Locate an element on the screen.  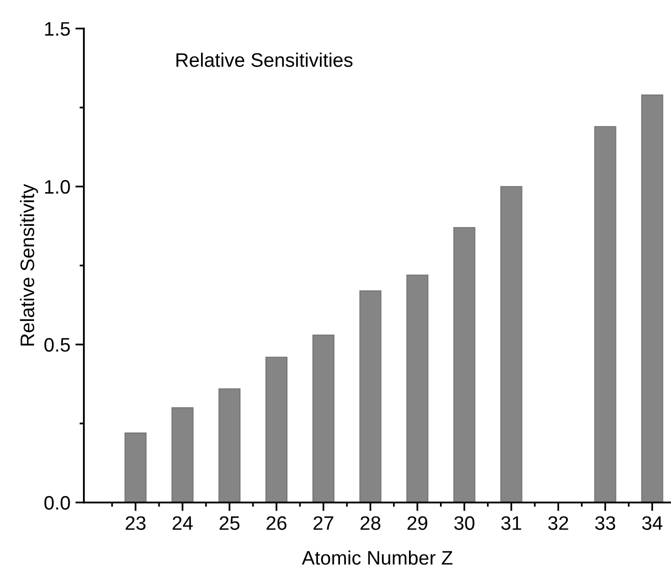
x-tick-label: 27 is located at coordinates (324, 523).